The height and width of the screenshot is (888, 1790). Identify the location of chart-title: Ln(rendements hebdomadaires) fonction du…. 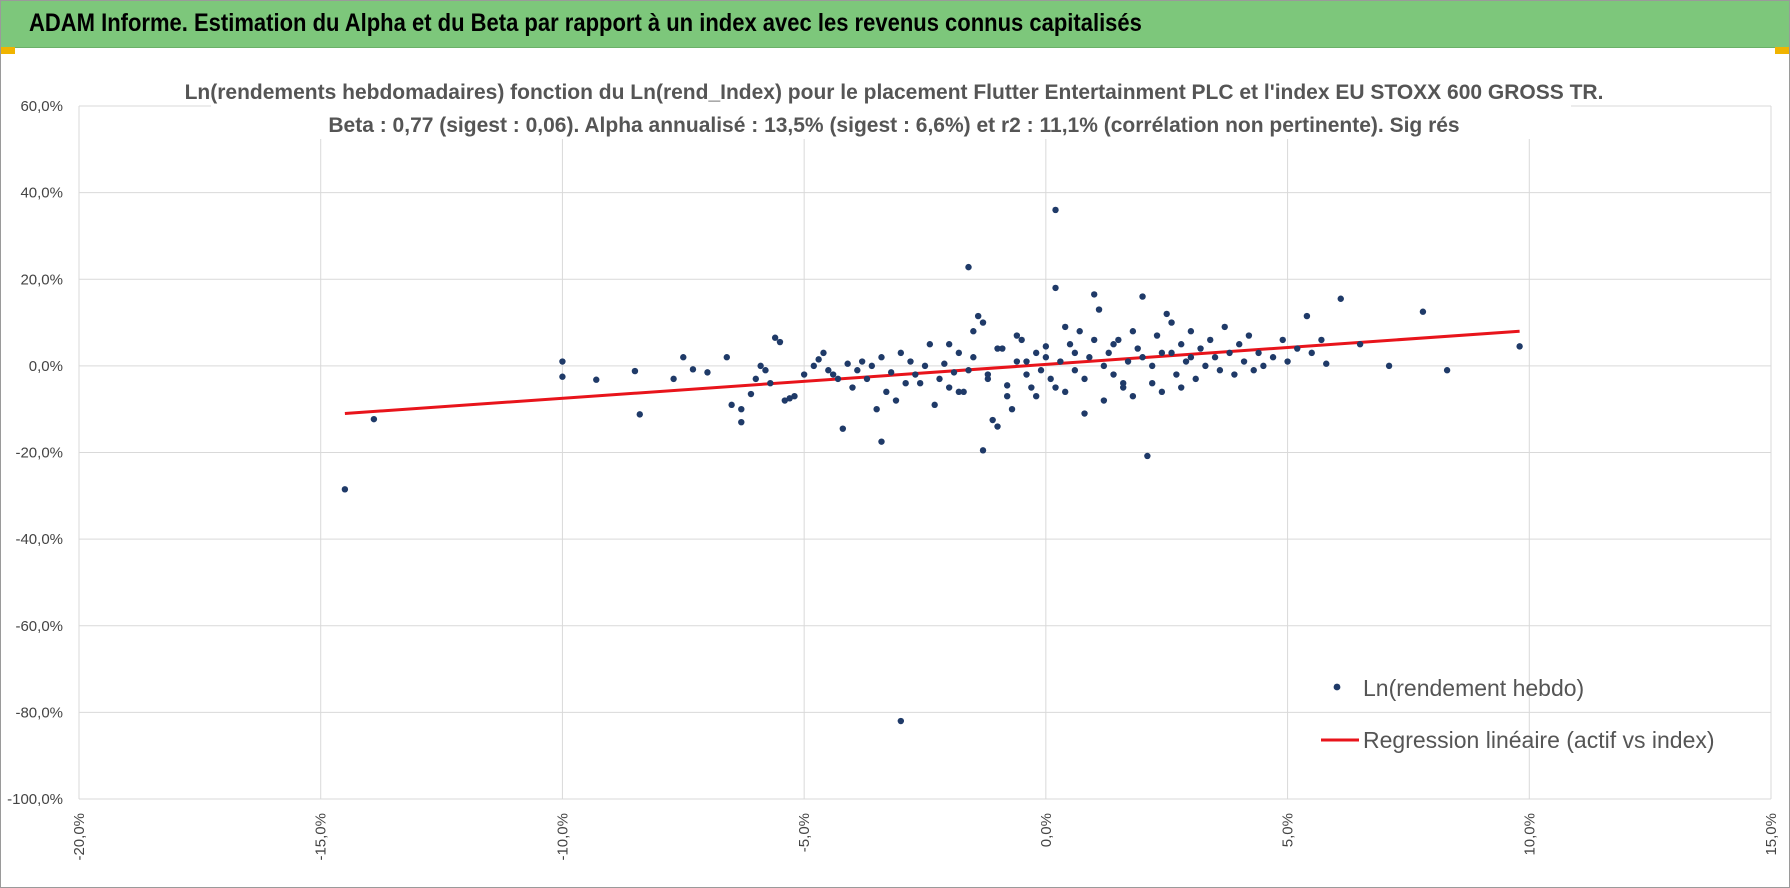
(894, 92).